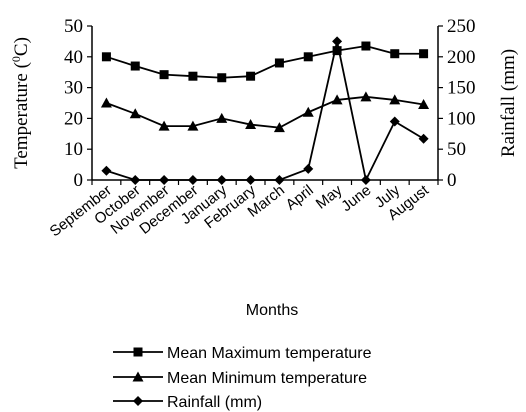 This screenshot has width=526, height=412. Describe the element at coordinates (461, 118) in the screenshot. I see `right-tick-label: 100` at that location.